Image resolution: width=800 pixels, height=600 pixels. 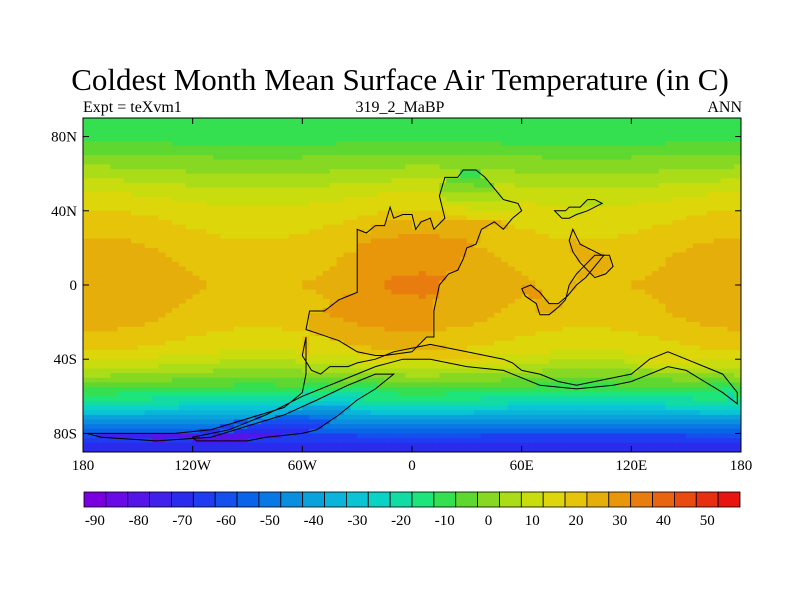 I want to click on subtitle-season: ANN, so click(x=724, y=107).